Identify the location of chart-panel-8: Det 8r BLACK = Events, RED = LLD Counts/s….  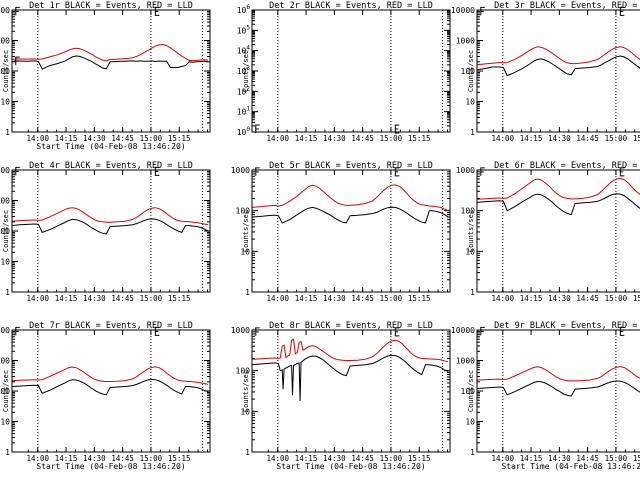
(341, 396).